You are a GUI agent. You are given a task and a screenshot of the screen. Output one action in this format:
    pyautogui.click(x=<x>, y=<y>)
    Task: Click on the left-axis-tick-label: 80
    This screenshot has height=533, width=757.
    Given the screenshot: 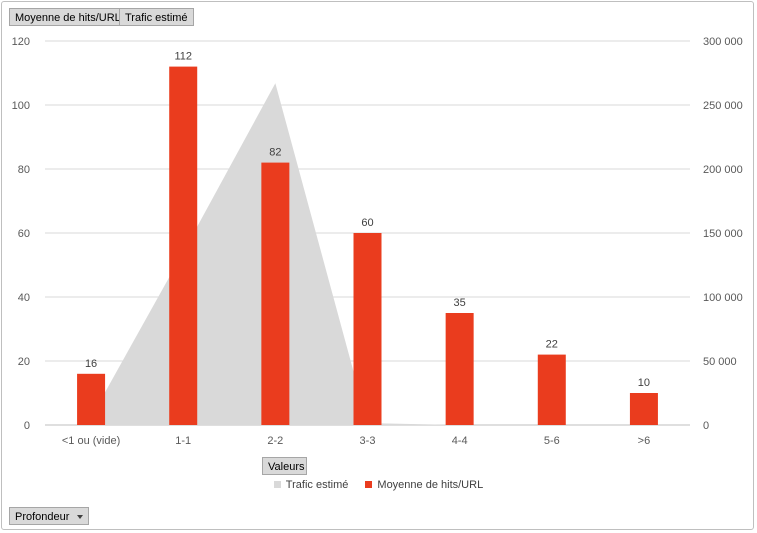 What is the action you would take?
    pyautogui.click(x=24, y=170)
    